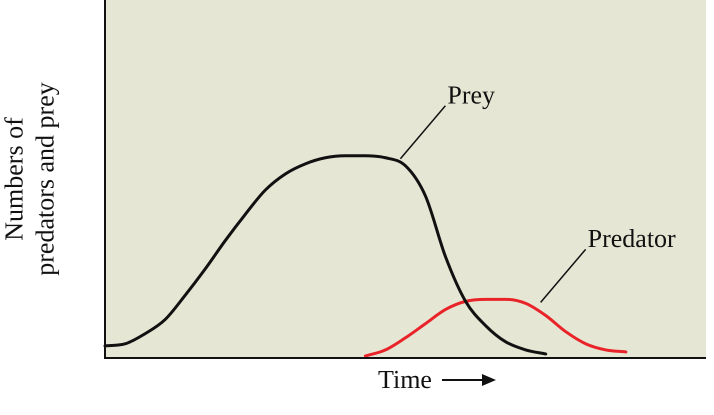 This screenshot has width=714, height=415. I want to click on text: Predator, so click(632, 239).